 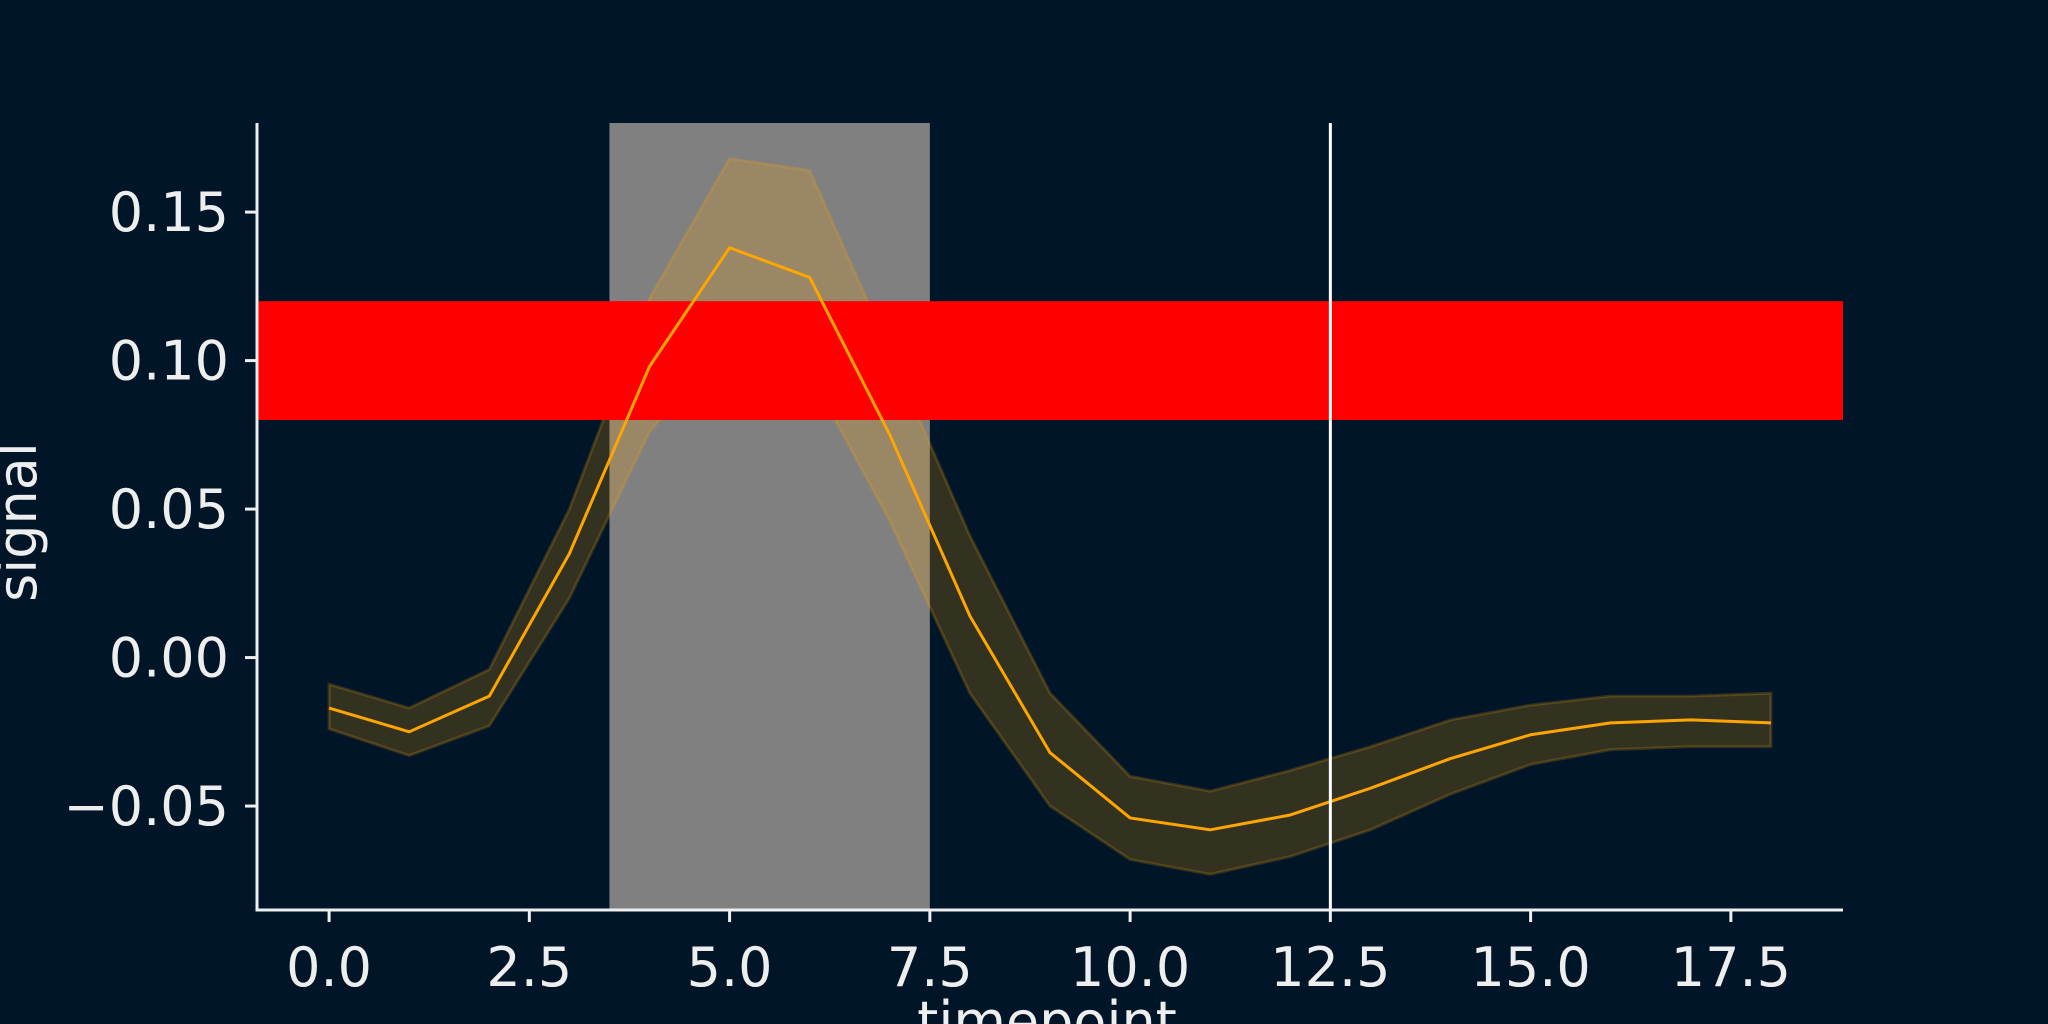 I want to click on x-tick-label: 15.0, so click(x=1530, y=967).